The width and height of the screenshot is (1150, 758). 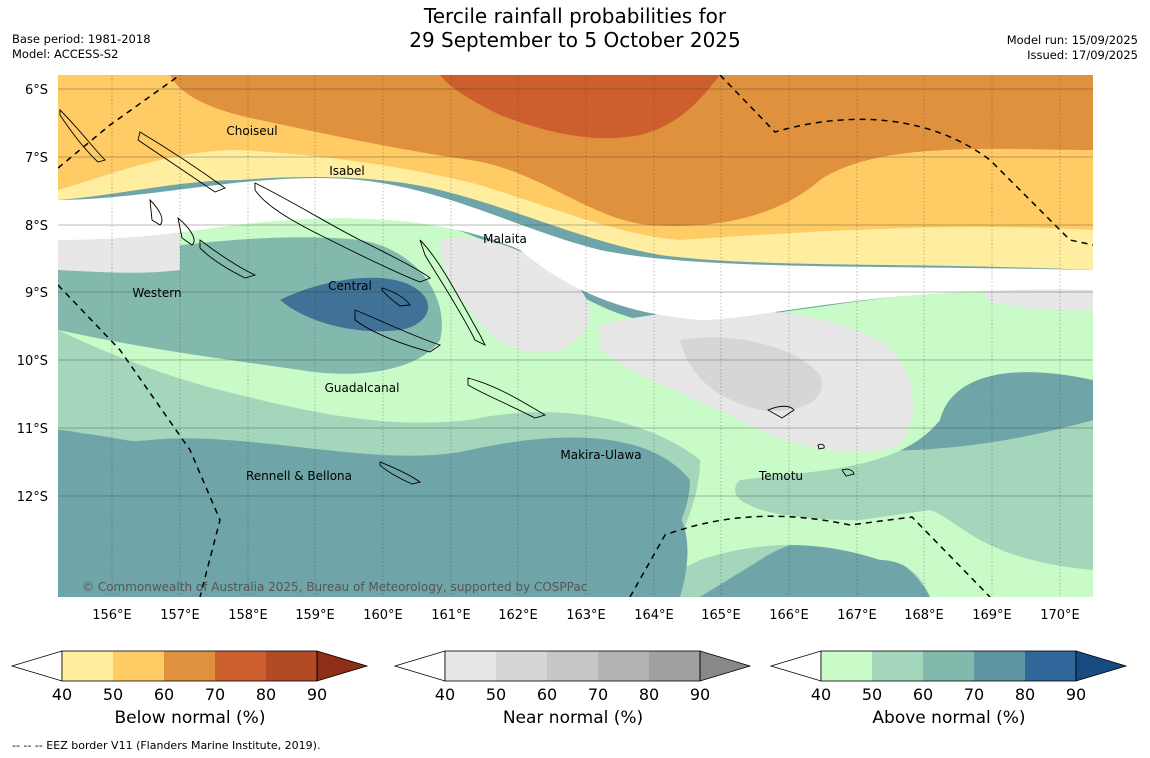 What do you see at coordinates (350, 286) in the screenshot?
I see `label-central: Central` at bounding box center [350, 286].